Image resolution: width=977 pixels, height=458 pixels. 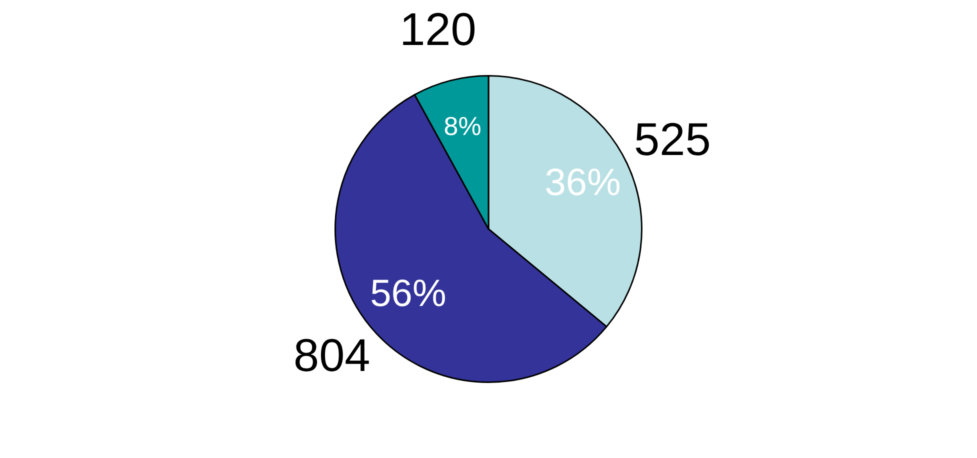 I want to click on data-label: 36%, so click(x=582, y=183).